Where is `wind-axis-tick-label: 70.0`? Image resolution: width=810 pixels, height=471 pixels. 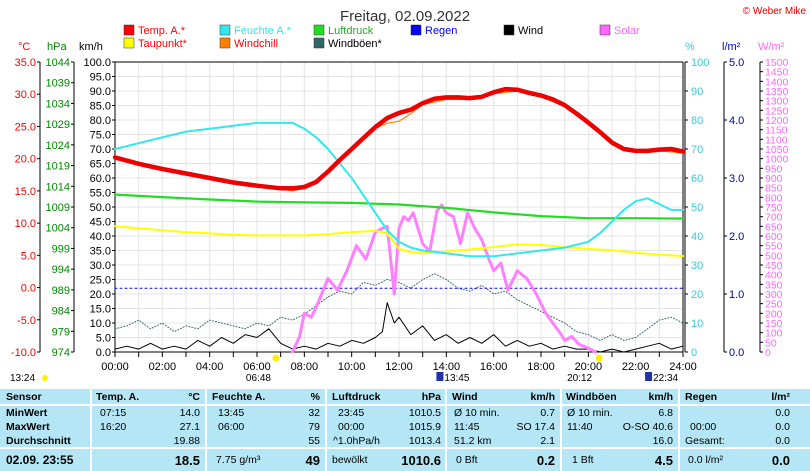
wind-axis-tick-label: 70.0 is located at coordinates (100, 150).